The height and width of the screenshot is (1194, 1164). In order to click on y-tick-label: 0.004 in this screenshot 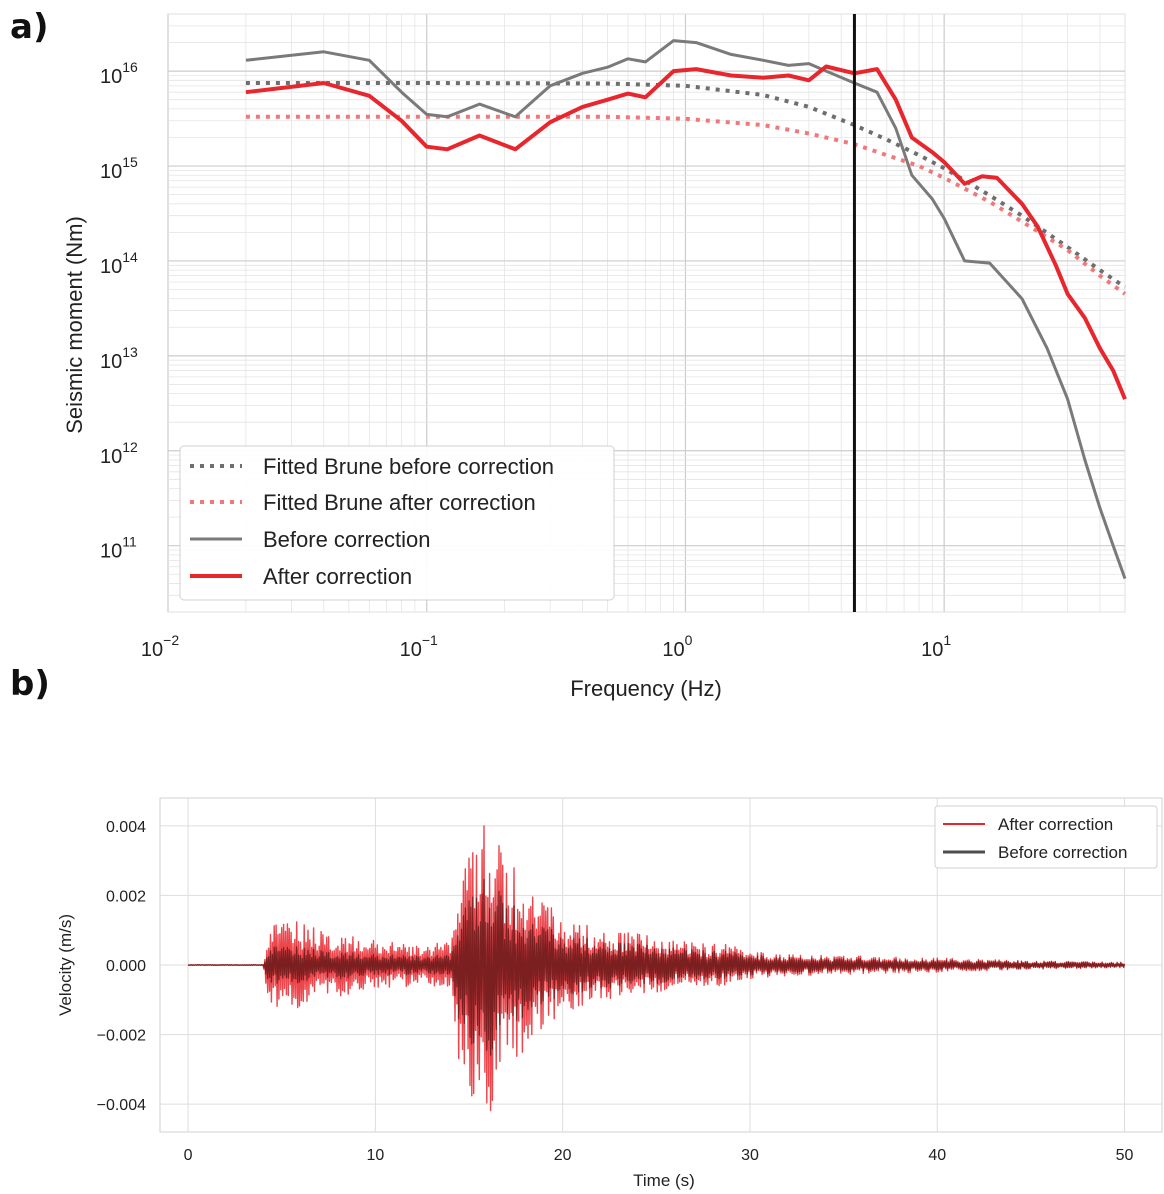, I will do `click(126, 827)`.